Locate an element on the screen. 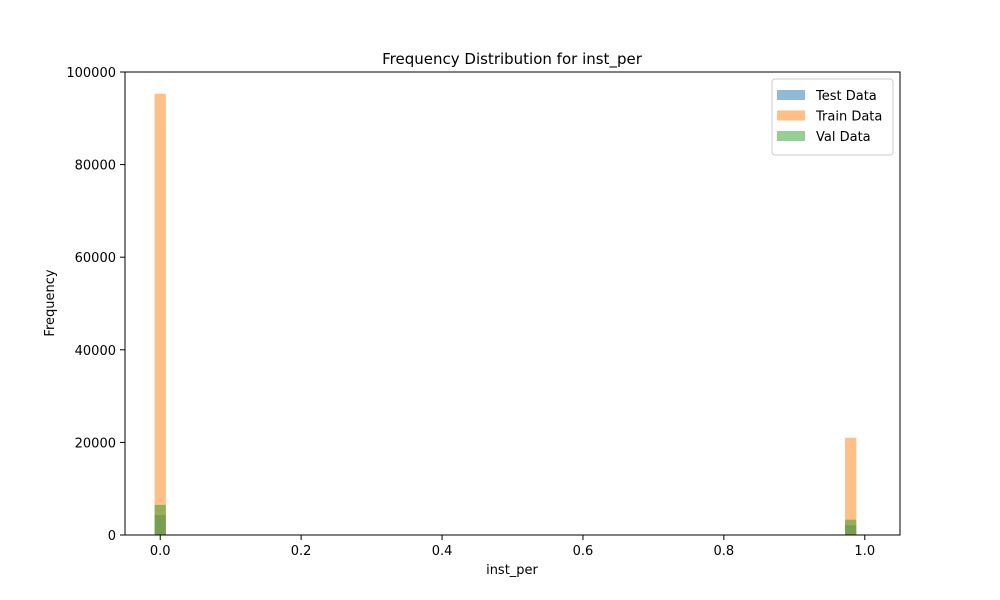 The image size is (1000, 600). y-axis-label: Frequency is located at coordinates (50, 302).